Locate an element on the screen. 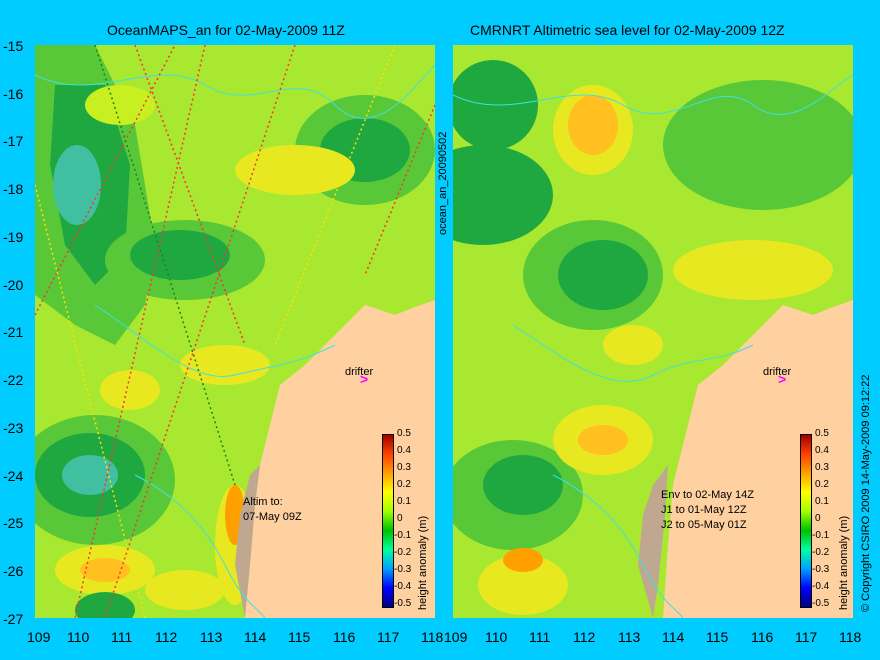  y-tick: -26 is located at coordinates (13, 571).